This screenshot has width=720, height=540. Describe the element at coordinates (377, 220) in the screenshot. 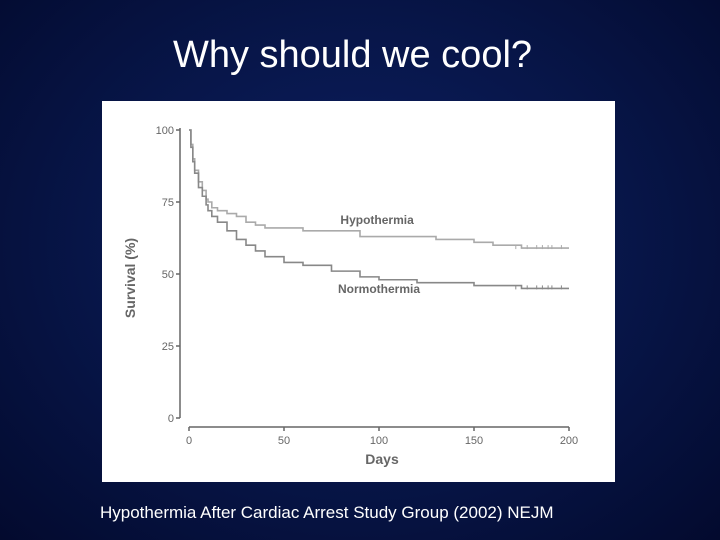

I see `series-label-hypothermia: Hypothermia` at that location.